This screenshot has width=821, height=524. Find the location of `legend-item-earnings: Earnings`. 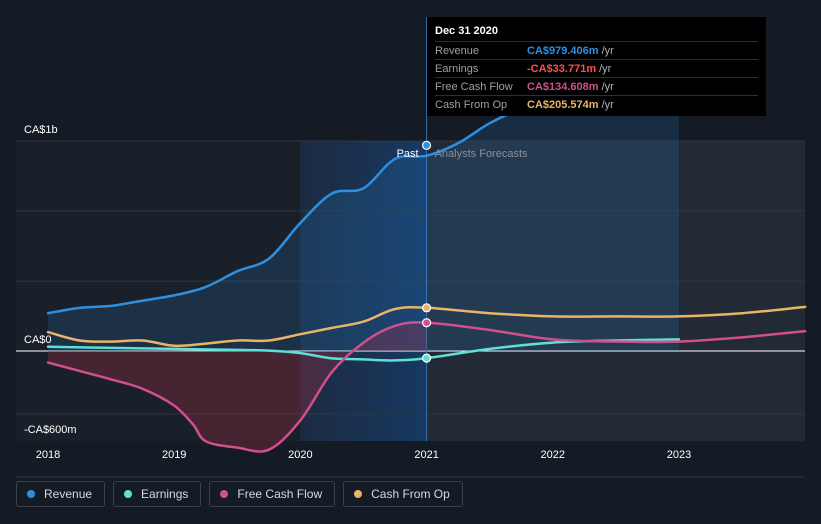

legend-item-earnings: Earnings is located at coordinates (157, 494).